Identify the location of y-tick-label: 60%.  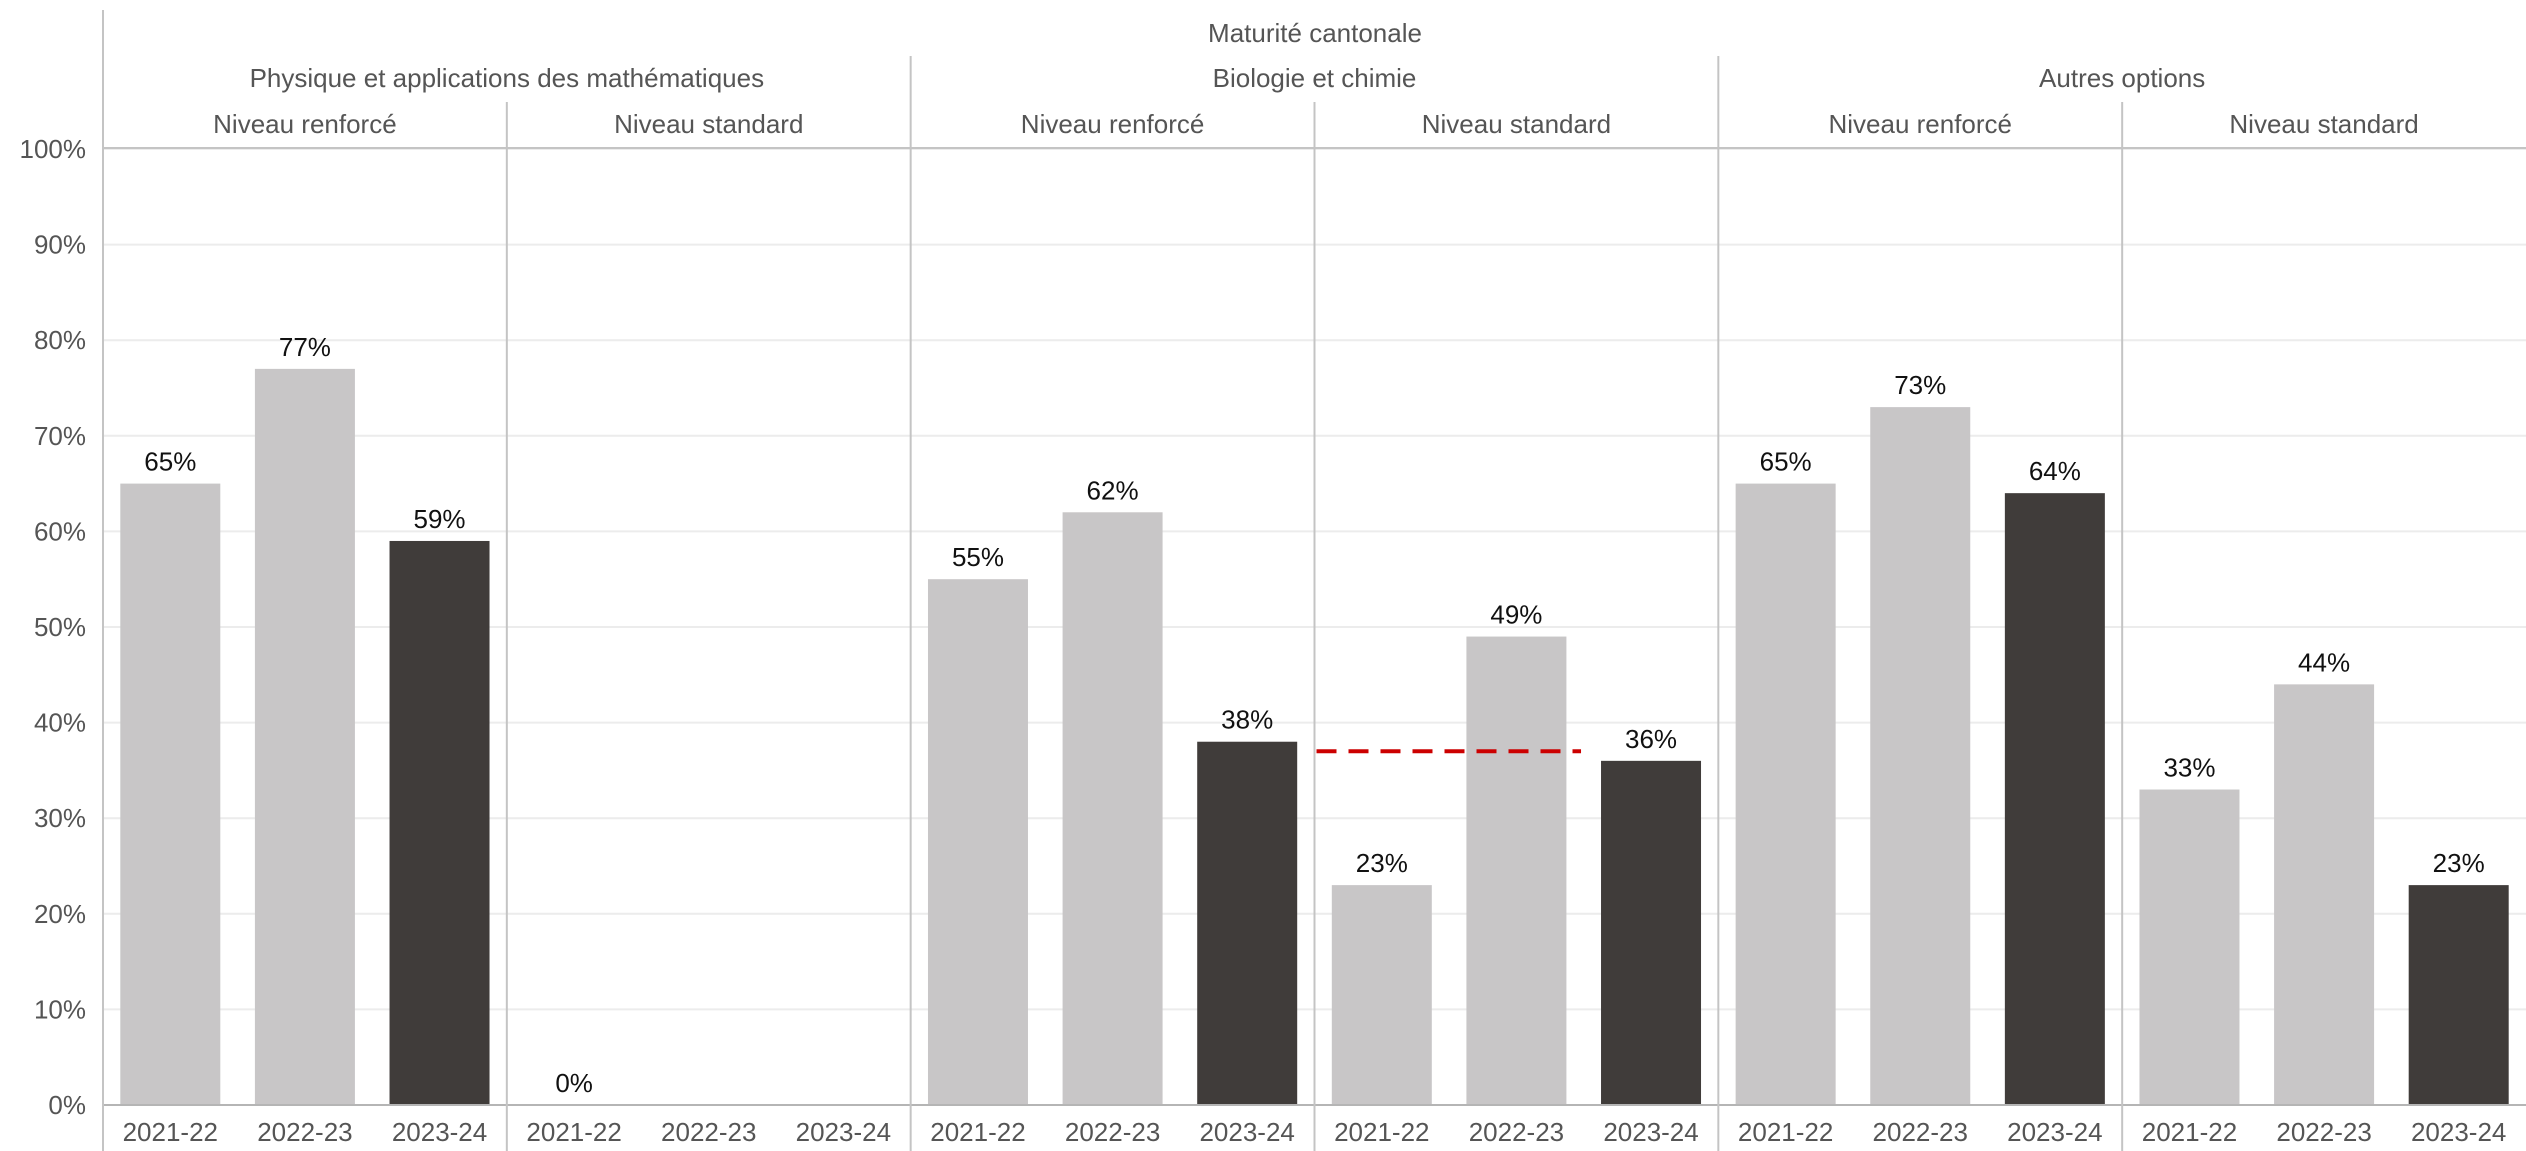
(60, 531).